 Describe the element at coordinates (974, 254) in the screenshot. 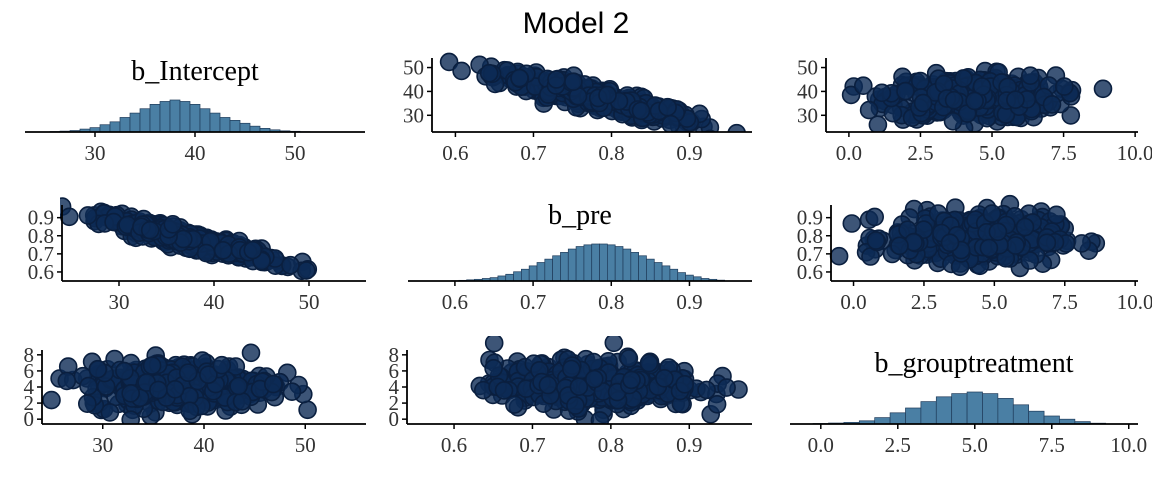

I see `panel-2-3: 0.60.70.80.9 0.0 2.5 5.0 7.5 10.0` at that location.